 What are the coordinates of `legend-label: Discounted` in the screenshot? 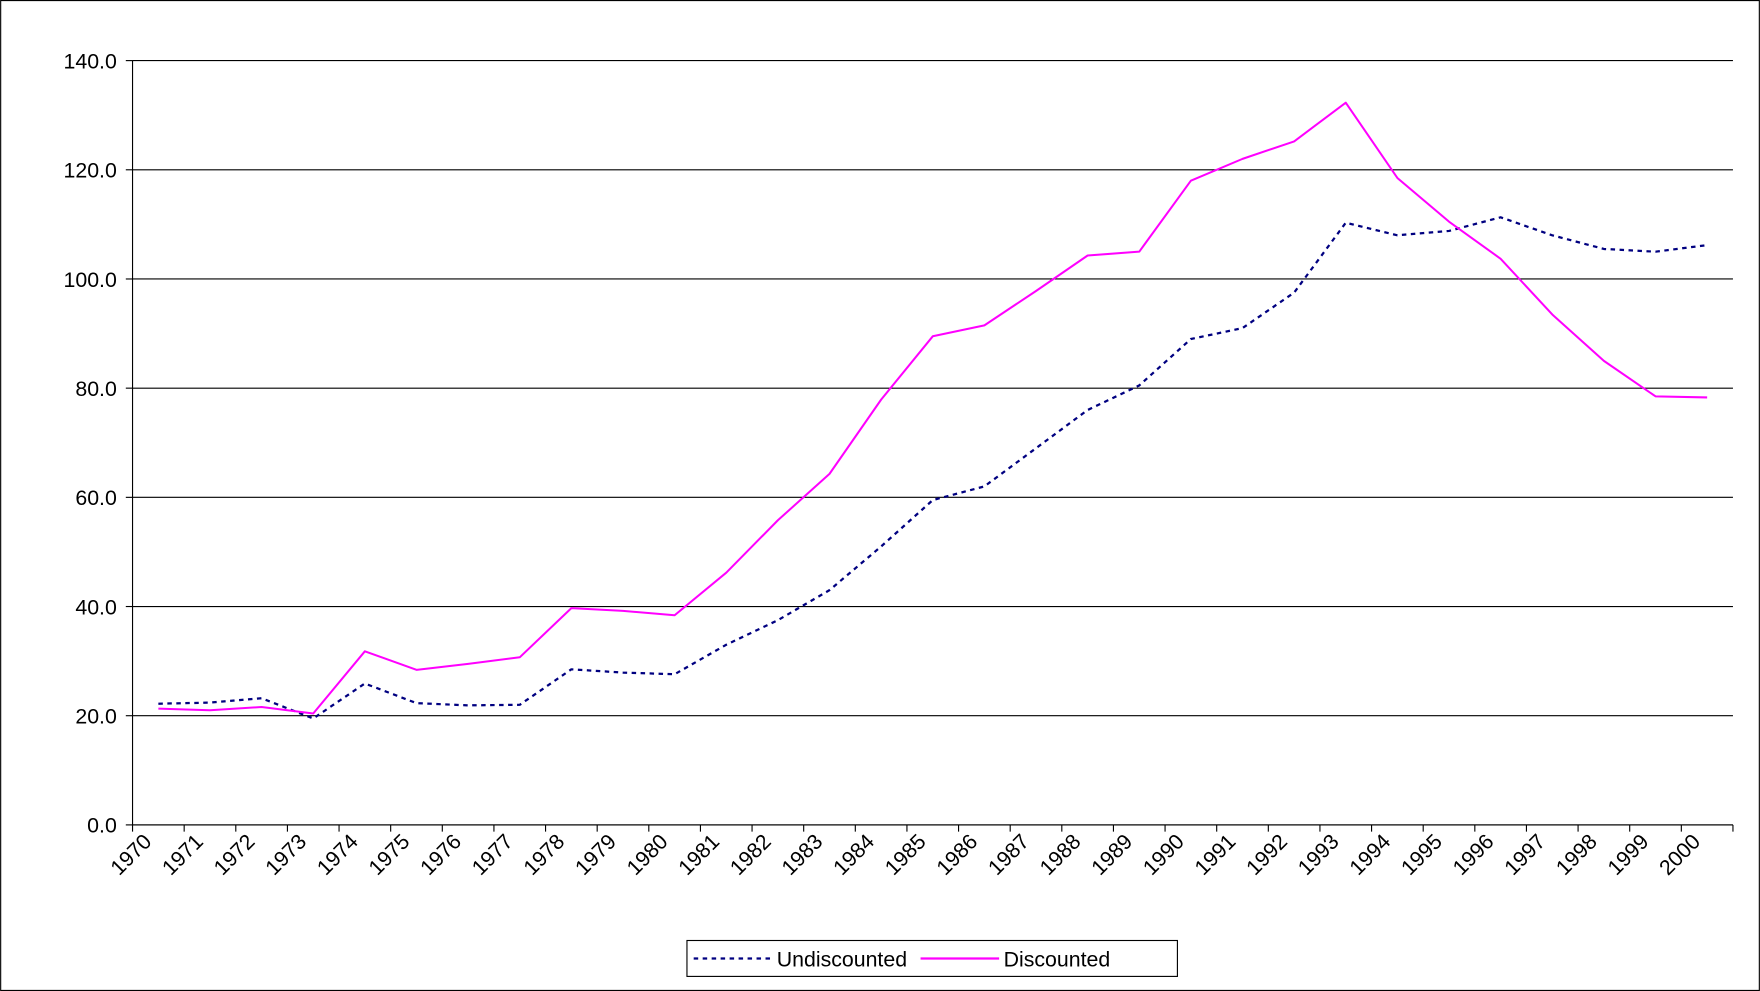 It's located at (1057, 959).